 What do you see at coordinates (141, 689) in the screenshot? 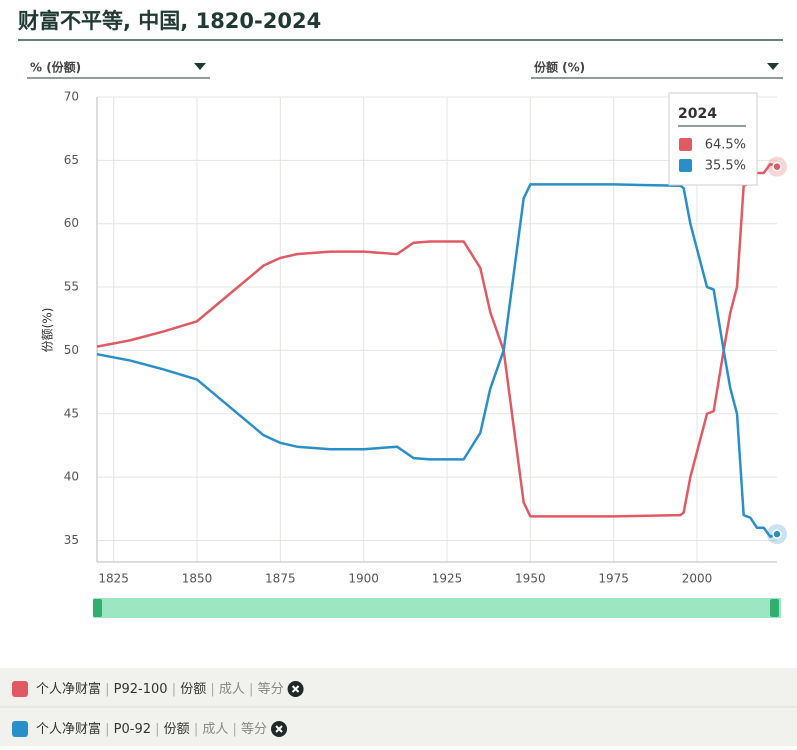
I see `legend-tag: P92-100` at bounding box center [141, 689].